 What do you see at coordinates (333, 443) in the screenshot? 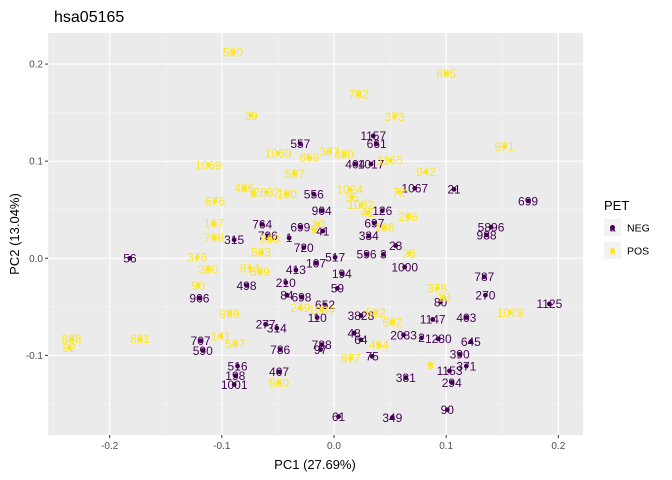
I see `x-axis-ticks: -0.2 -0.1 0.0 0.1 0.2` at bounding box center [333, 443].